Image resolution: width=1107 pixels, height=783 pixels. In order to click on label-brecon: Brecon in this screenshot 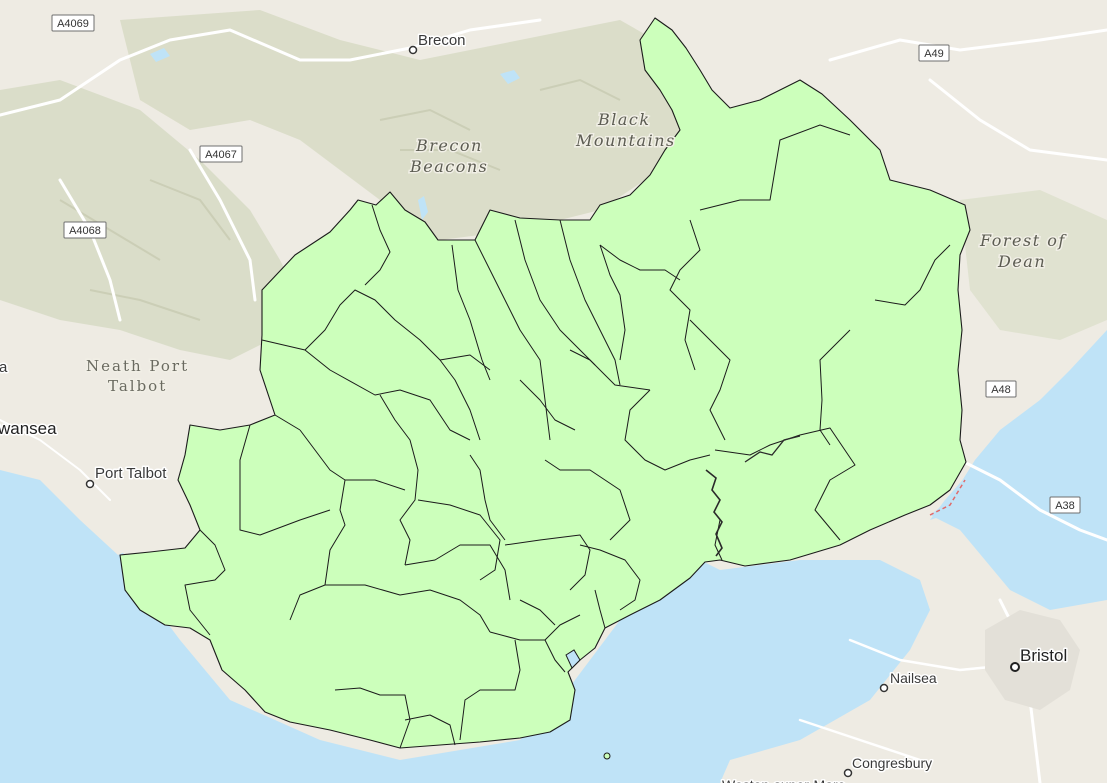, I will do `click(442, 40)`.